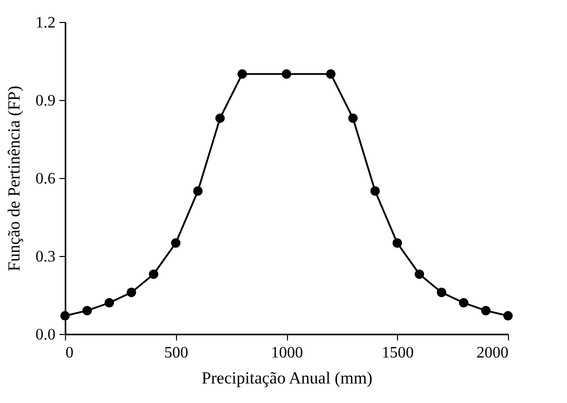  Describe the element at coordinates (398, 353) in the screenshot. I see `x-tick-label: 1500` at that location.